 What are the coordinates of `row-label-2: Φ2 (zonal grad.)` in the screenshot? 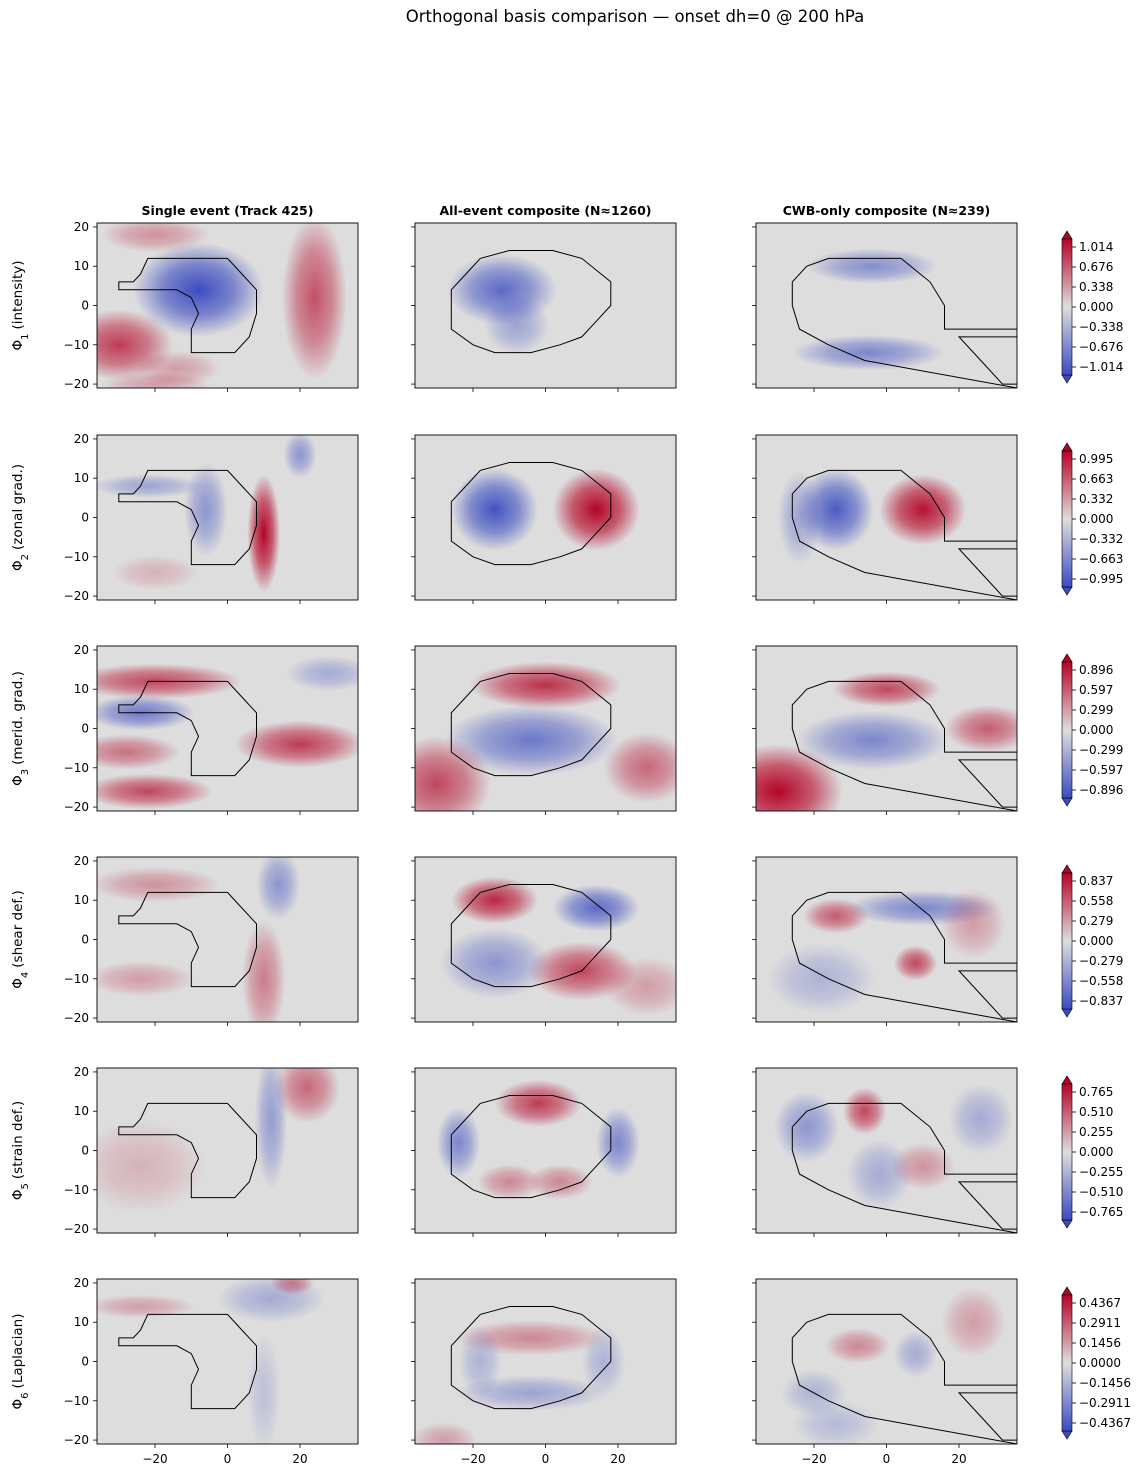 It's located at (20, 517).